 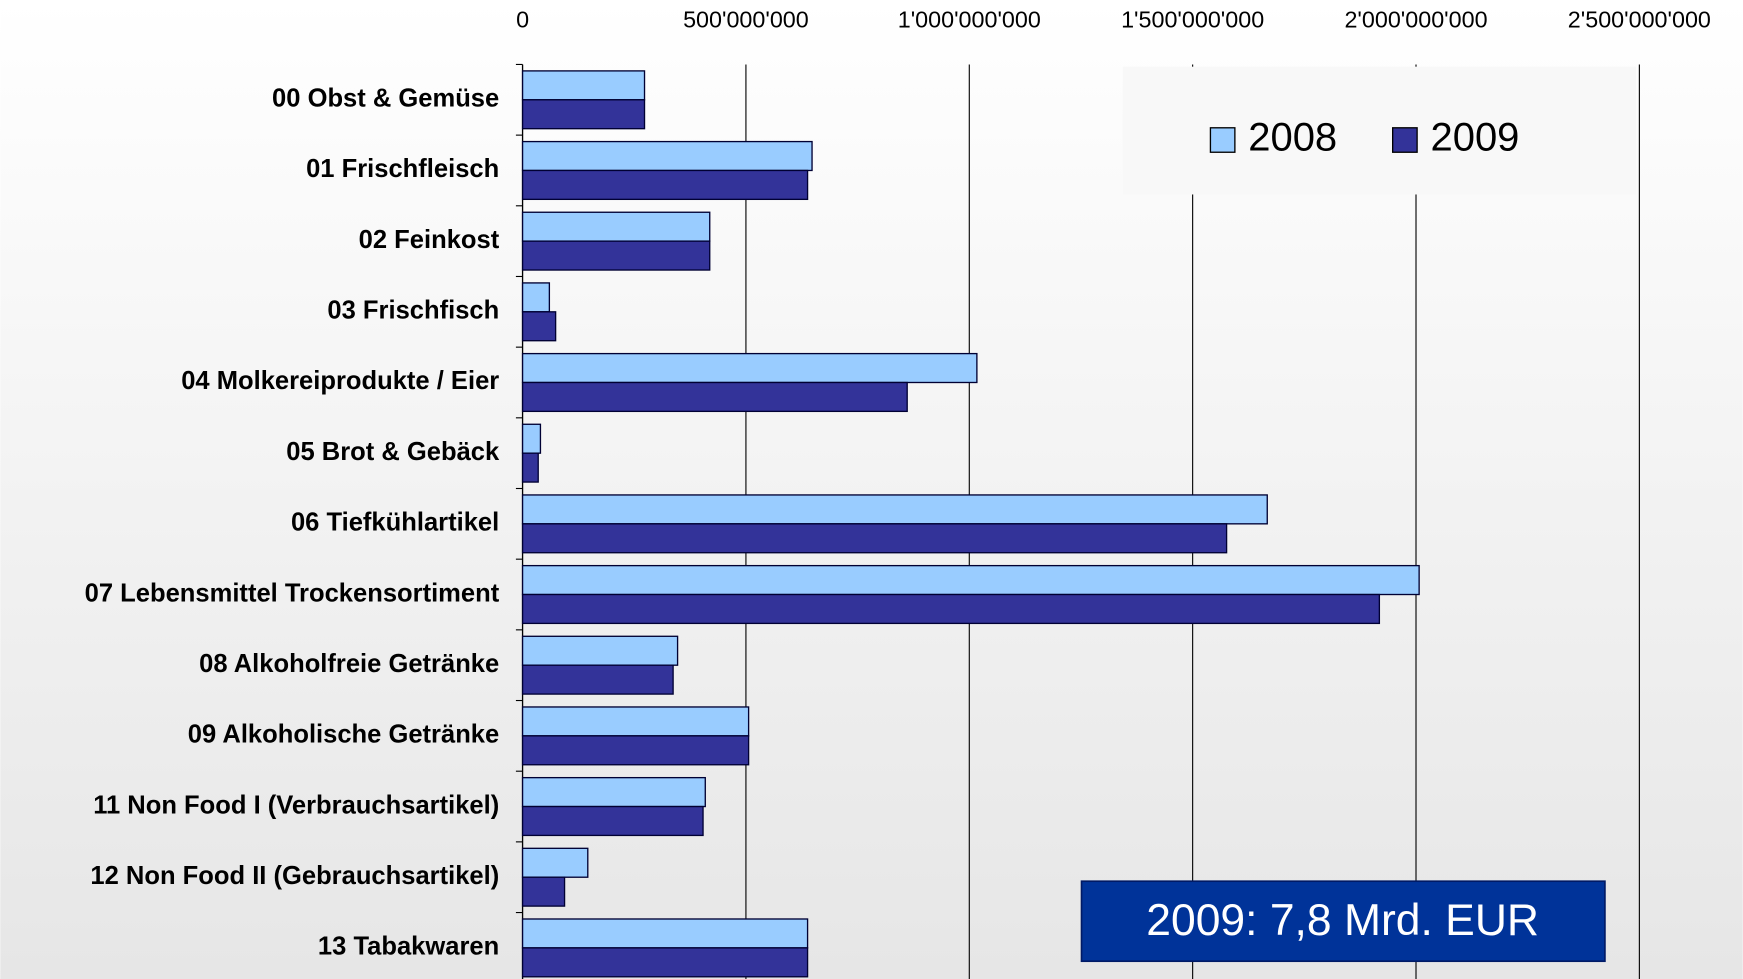 I want to click on x-tick-label: 500'000'000, so click(x=746, y=19).